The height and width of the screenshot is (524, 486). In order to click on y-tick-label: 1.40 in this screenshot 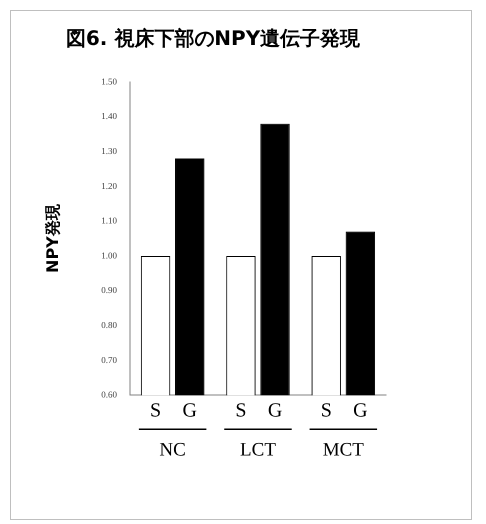, I will do `click(109, 116)`.